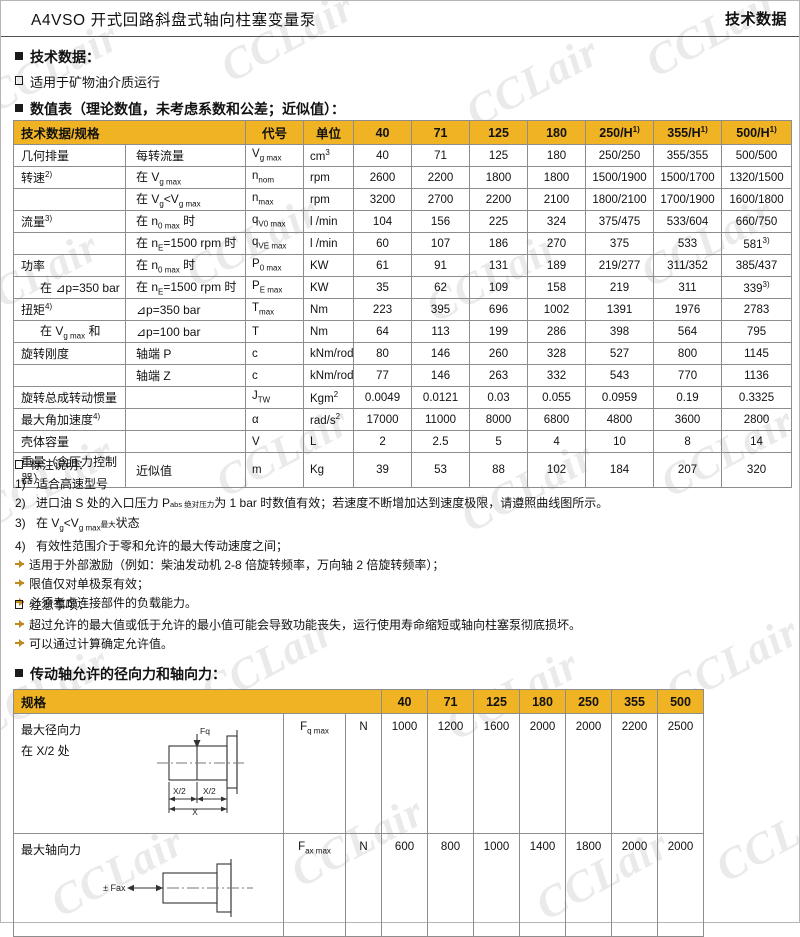 This screenshot has height=937, width=800. Describe the element at coordinates (197, 701) in the screenshot. I see `force-col-header-spec: 规格` at that location.